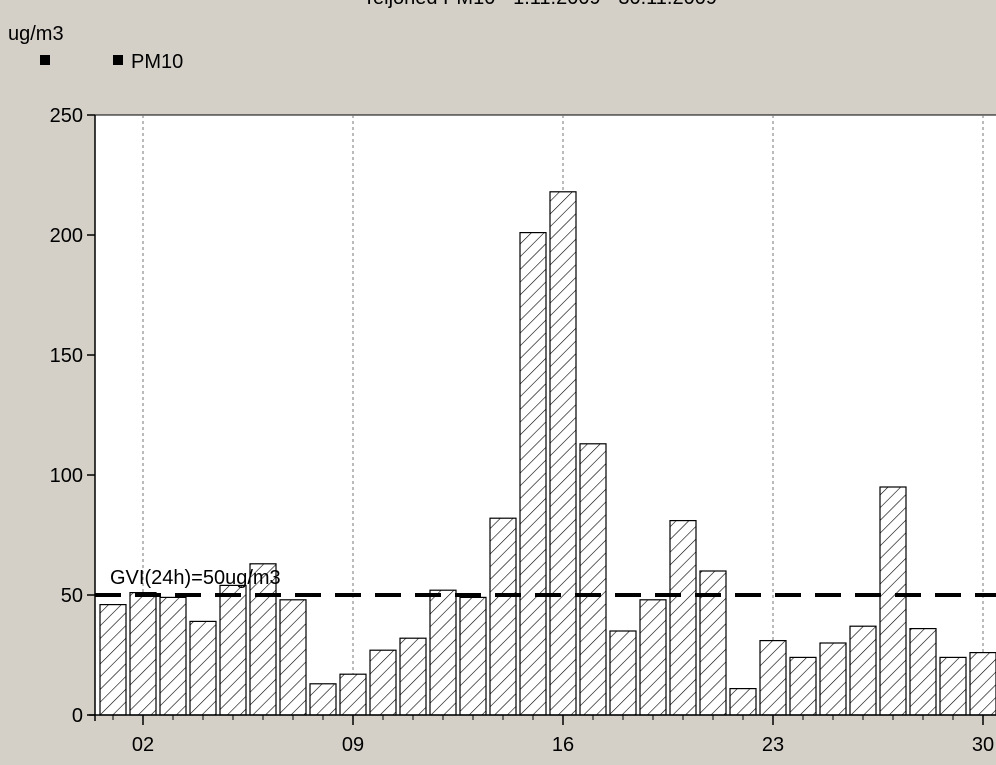  What do you see at coordinates (36, 34) in the screenshot?
I see `y-axis-label: ug/m3` at bounding box center [36, 34].